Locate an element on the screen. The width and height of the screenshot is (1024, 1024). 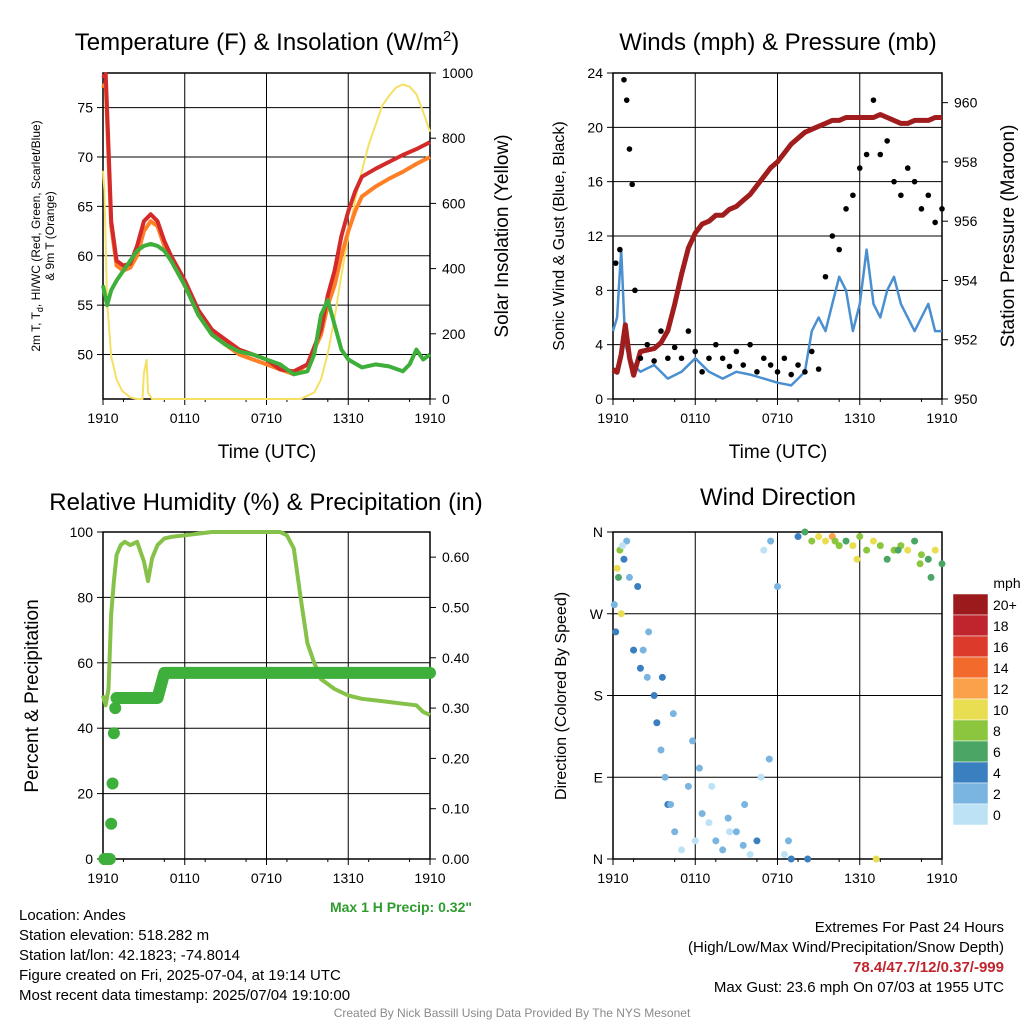
precip-y2-tick-label: 0.00 is located at coordinates (455, 859).